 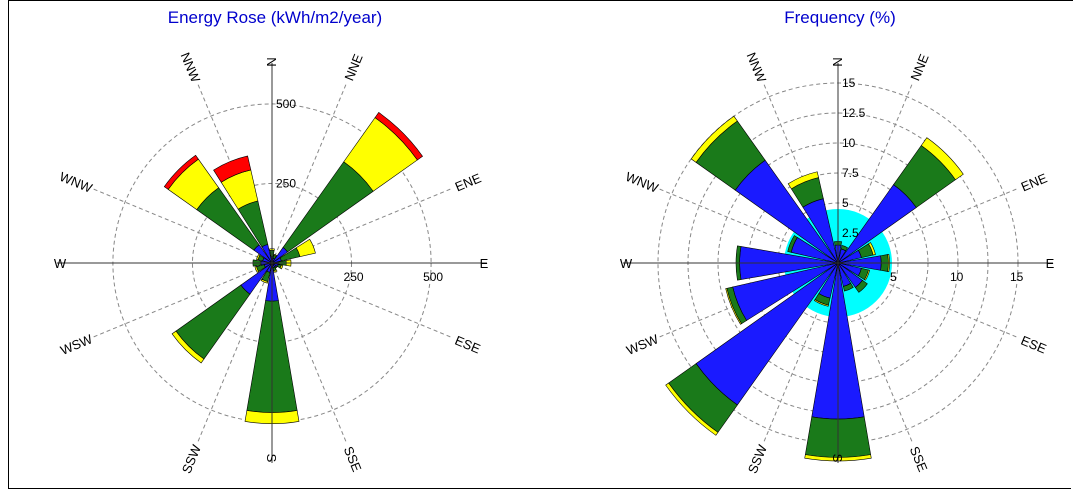 I want to click on energy-rose-title: Energy Rose (kWh/m2/year), so click(x=275, y=17).